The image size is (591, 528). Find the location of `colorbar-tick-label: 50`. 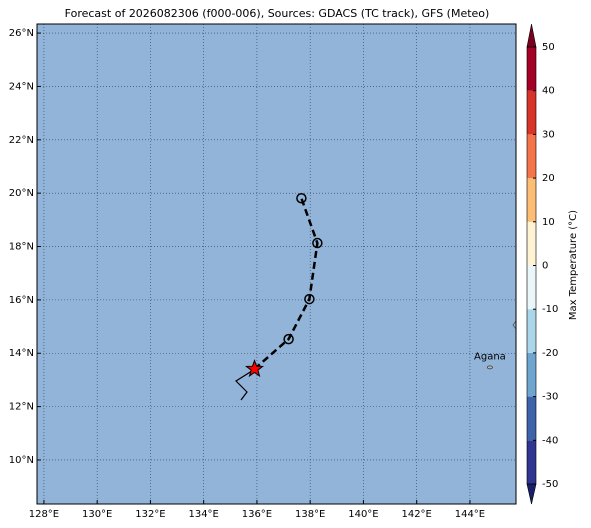

colorbar-tick-label: 50 is located at coordinates (548, 47).